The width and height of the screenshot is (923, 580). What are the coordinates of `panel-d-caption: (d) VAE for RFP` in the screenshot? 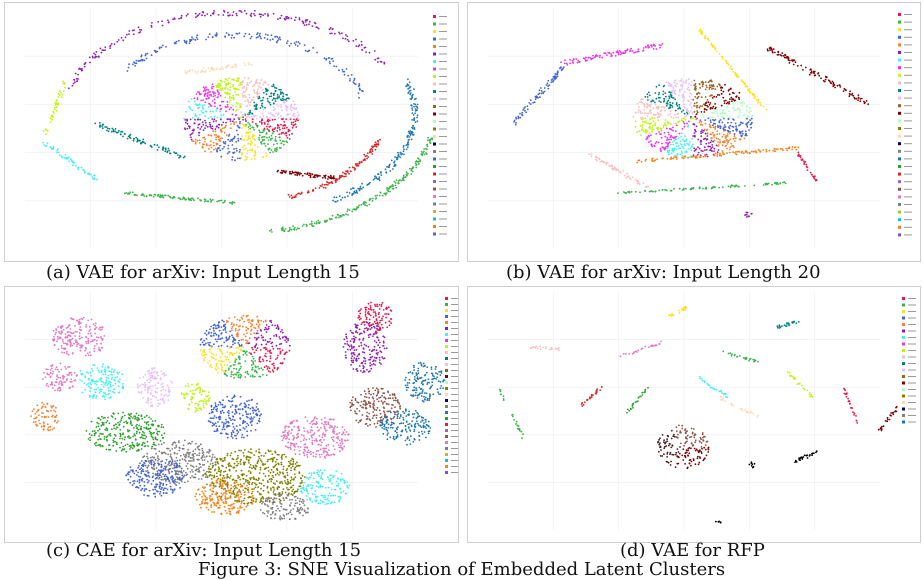 It's located at (692, 550).